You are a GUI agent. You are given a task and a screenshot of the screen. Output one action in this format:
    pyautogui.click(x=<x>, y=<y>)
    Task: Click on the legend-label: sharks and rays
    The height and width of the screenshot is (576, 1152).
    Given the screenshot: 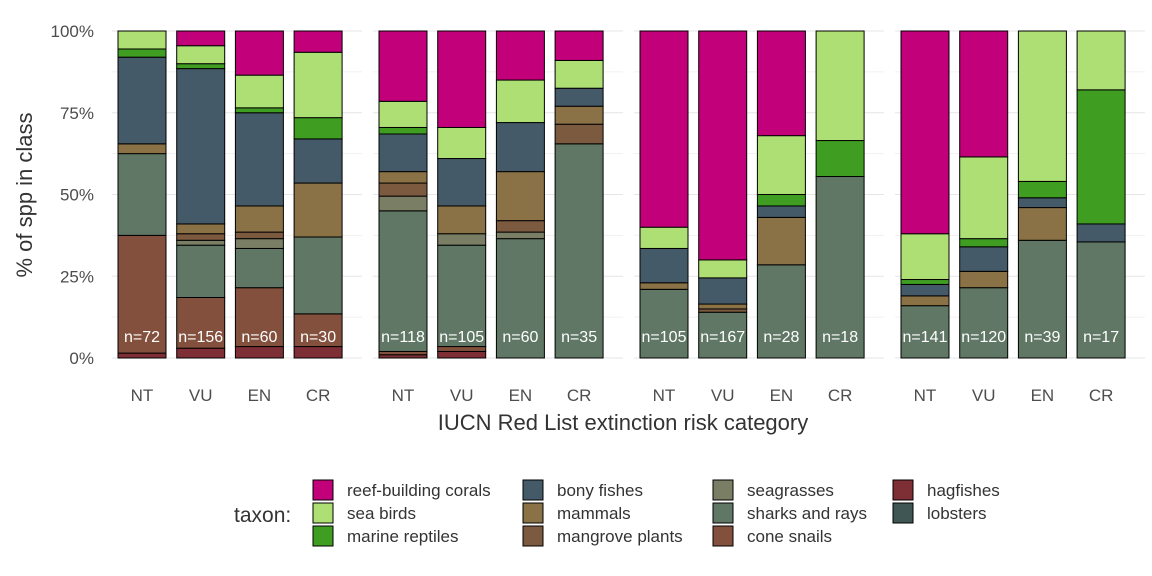 What is the action you would take?
    pyautogui.click(x=807, y=513)
    